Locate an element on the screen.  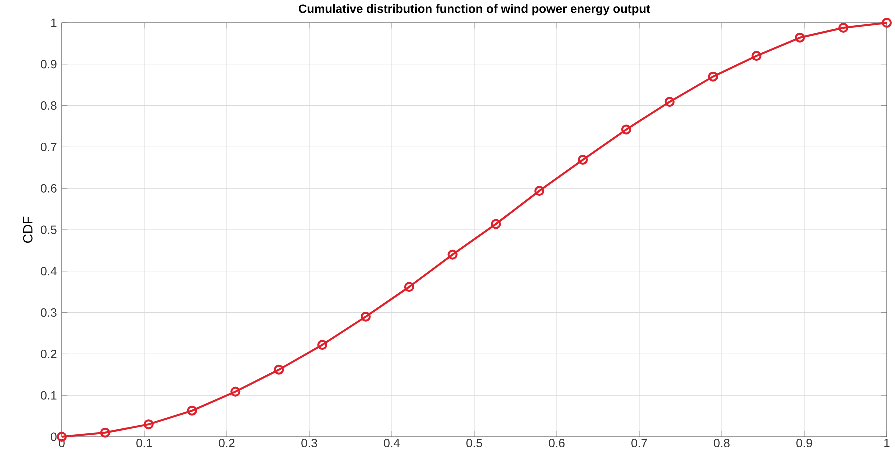
y-tick-label: 0.9 is located at coordinates (49, 64).